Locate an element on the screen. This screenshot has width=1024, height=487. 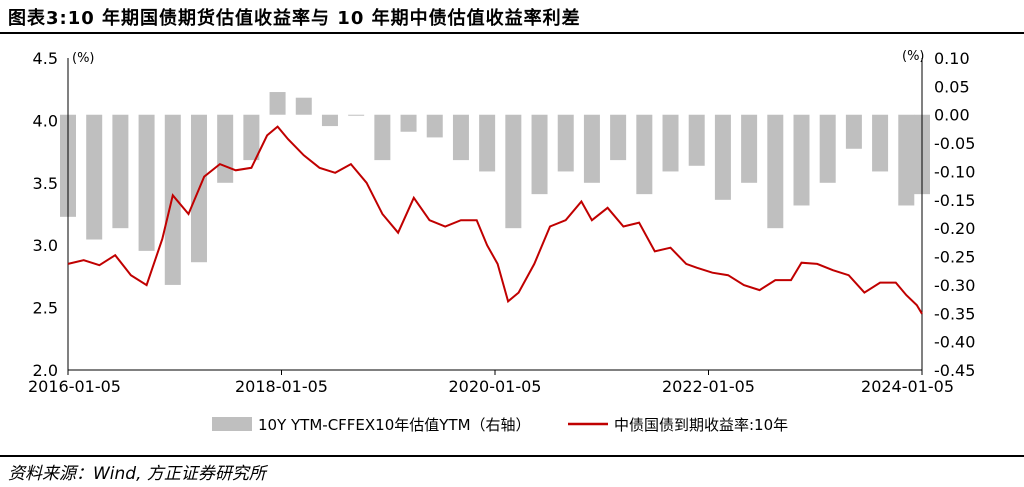
footer-rule is located at coordinates (512, 456).